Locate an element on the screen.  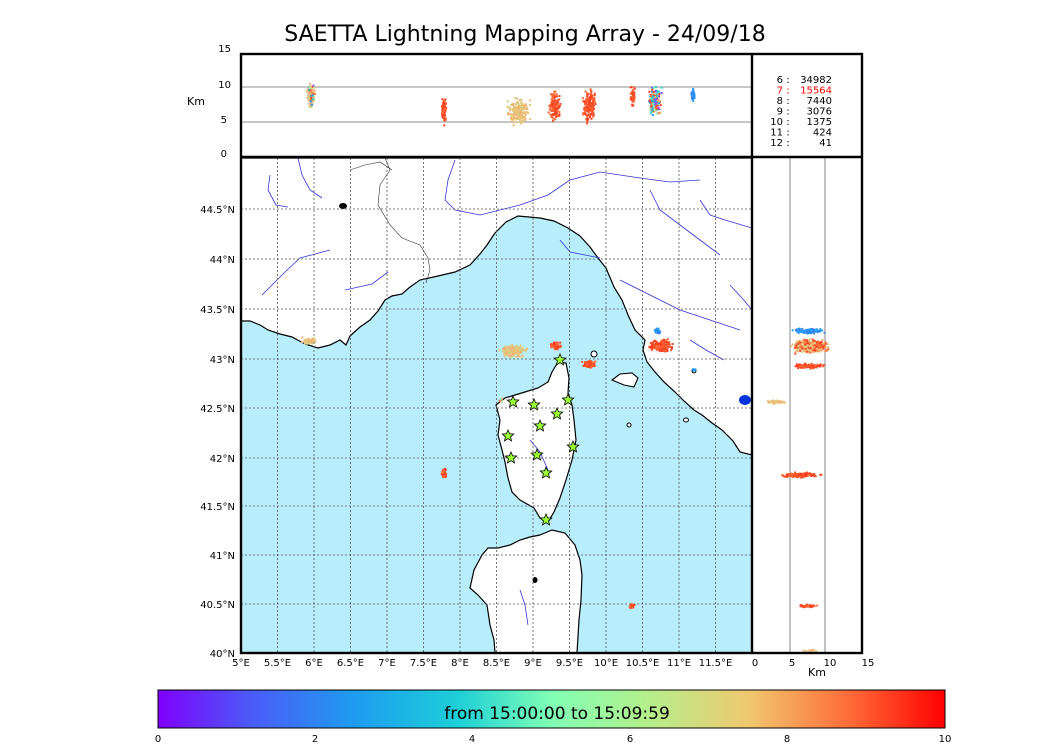
longitude-tick-label: 9.5°E is located at coordinates (569, 663).